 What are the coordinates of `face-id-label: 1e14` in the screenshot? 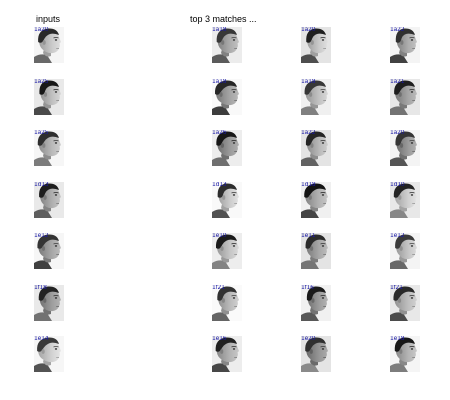 It's located at (41, 339).